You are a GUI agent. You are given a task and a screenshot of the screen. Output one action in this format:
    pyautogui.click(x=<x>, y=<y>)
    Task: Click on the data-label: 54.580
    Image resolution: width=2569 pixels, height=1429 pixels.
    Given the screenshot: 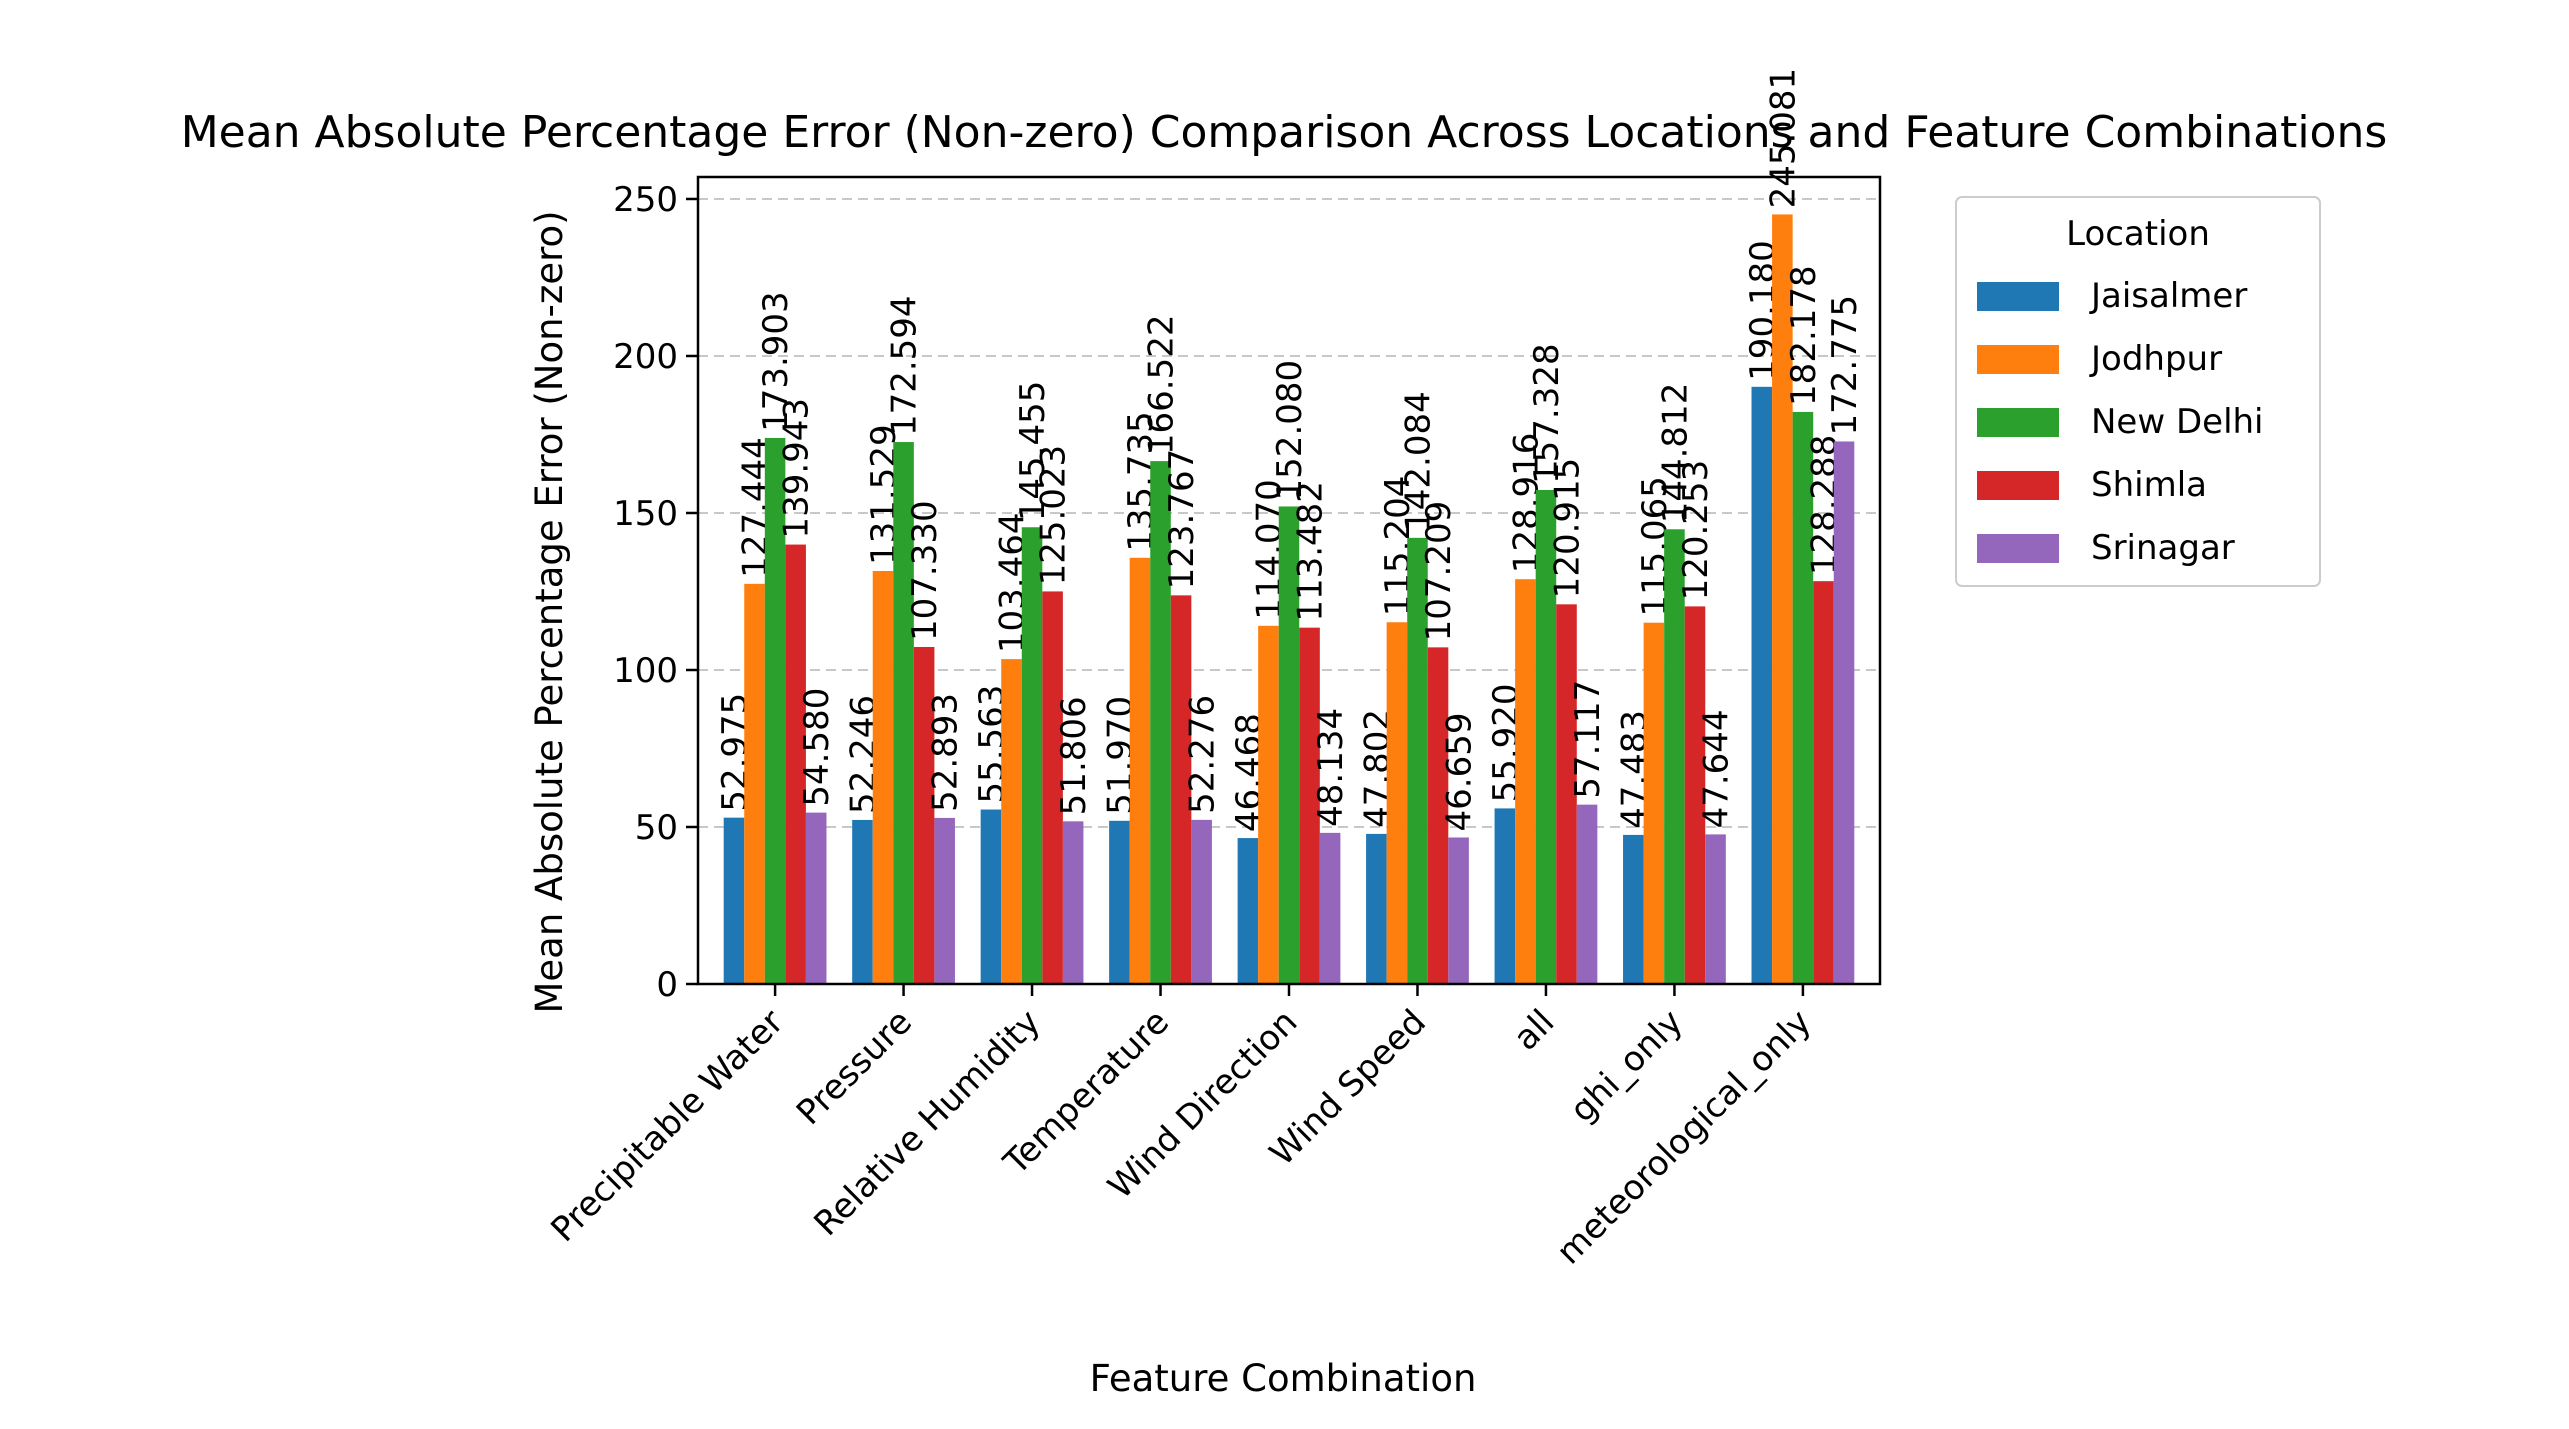 What is the action you would take?
    pyautogui.click(x=817, y=747)
    